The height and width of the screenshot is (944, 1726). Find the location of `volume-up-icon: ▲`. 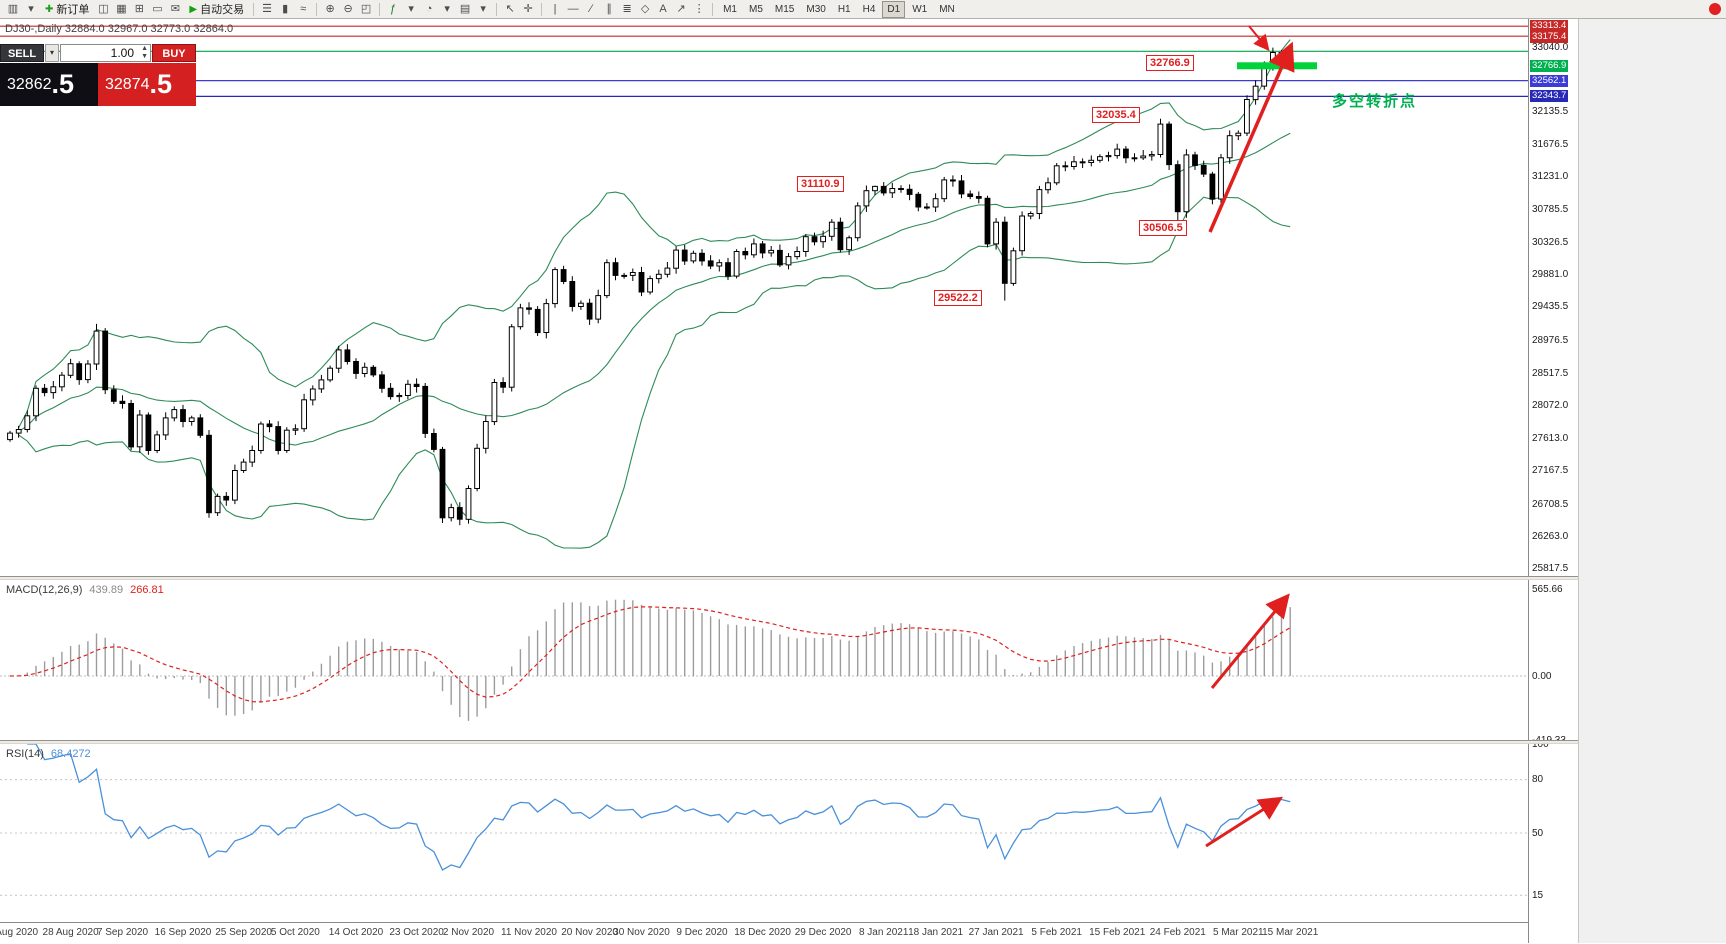

volume-up-icon: ▲ is located at coordinates (144, 48).